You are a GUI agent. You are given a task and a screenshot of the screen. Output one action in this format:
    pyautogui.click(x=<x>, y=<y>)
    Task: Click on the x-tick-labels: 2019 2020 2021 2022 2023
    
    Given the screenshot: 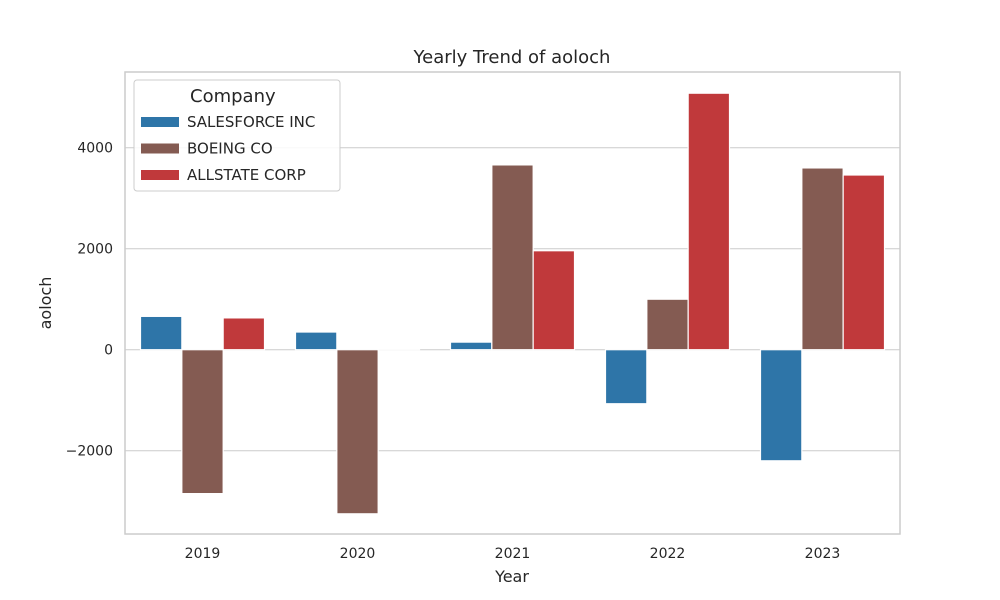 What is the action you would take?
    pyautogui.click(x=513, y=554)
    